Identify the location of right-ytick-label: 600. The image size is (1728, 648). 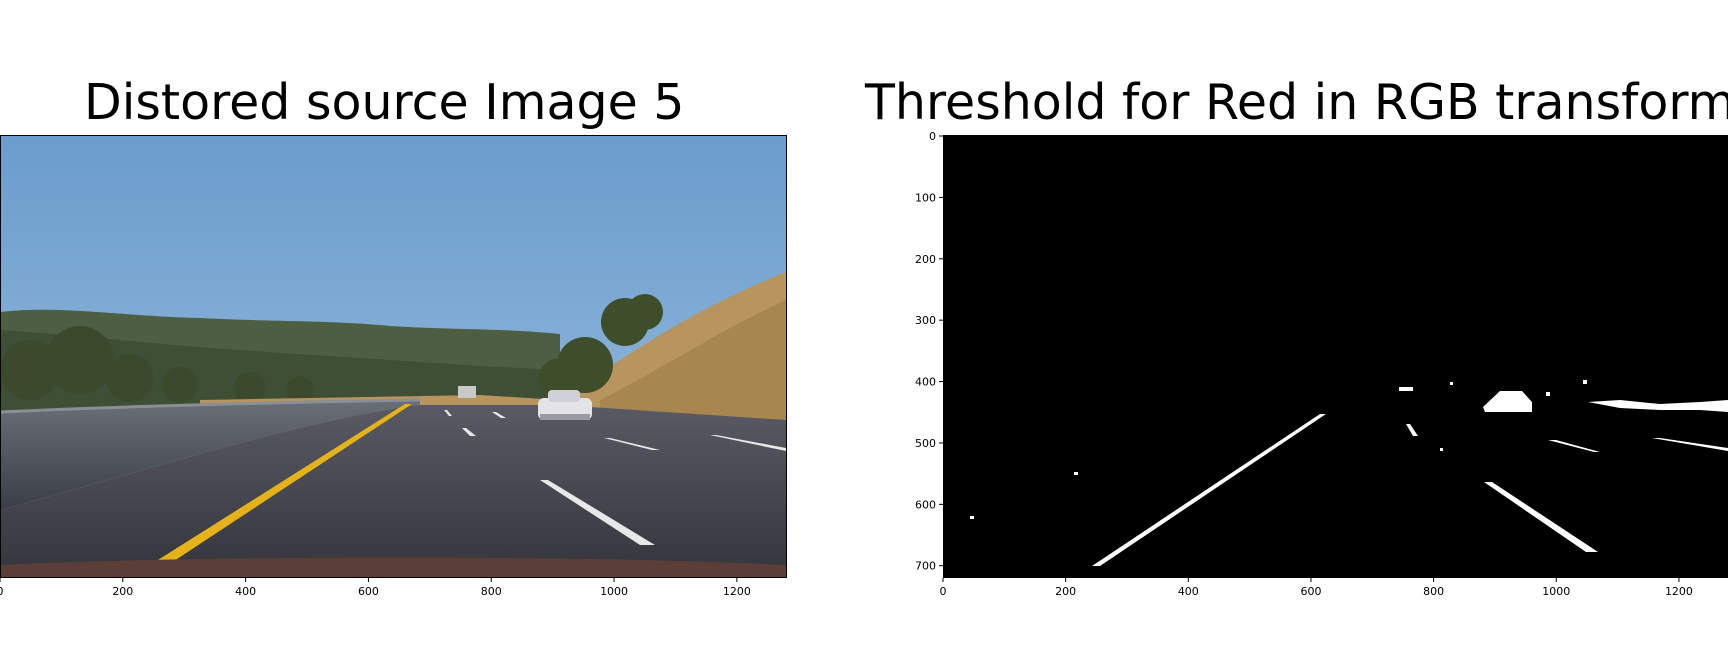
(925, 504).